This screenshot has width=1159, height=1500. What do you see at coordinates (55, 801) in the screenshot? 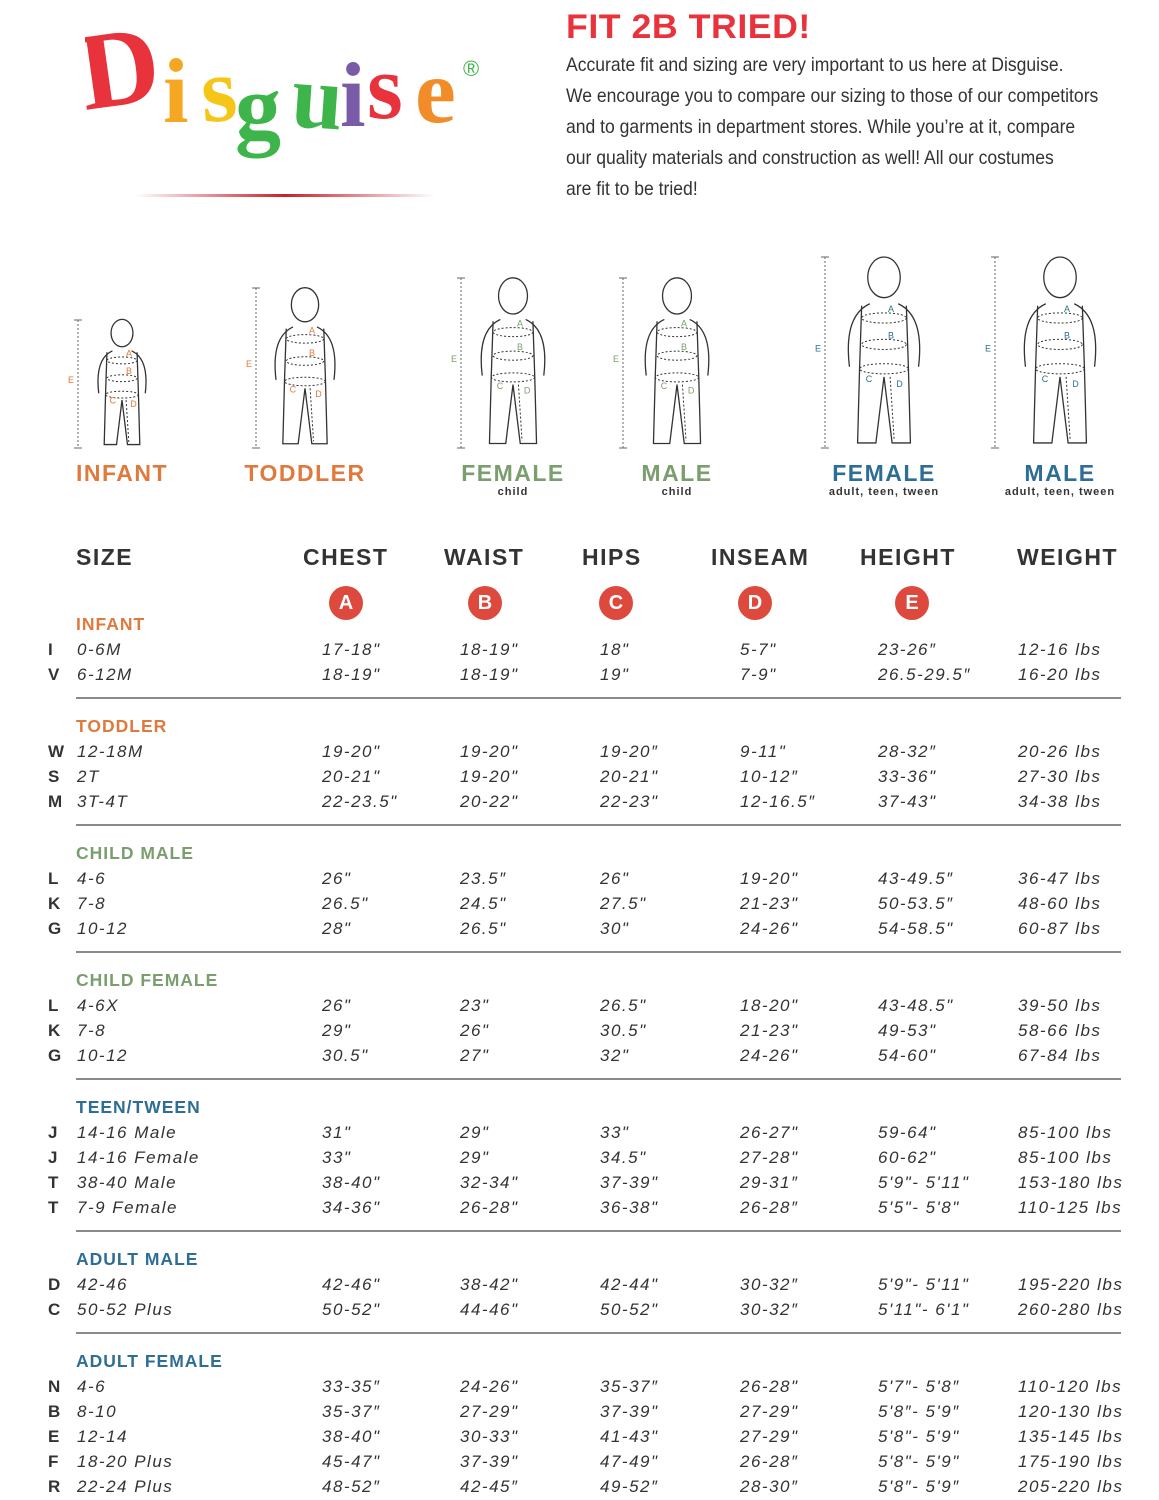
I see `size-code: M` at bounding box center [55, 801].